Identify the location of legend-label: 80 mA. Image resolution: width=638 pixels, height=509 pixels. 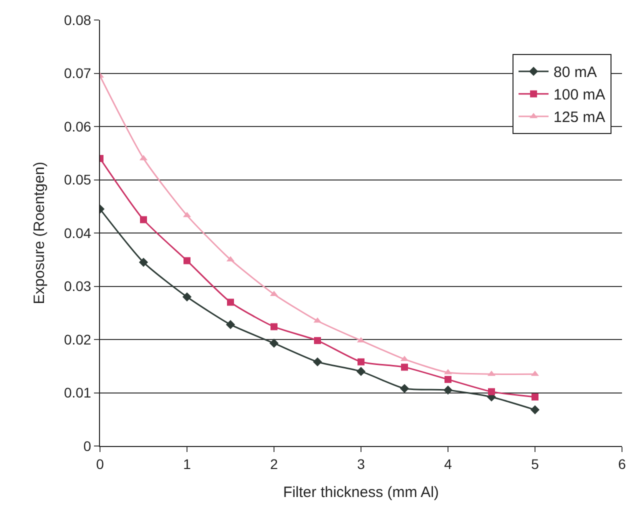
(575, 73).